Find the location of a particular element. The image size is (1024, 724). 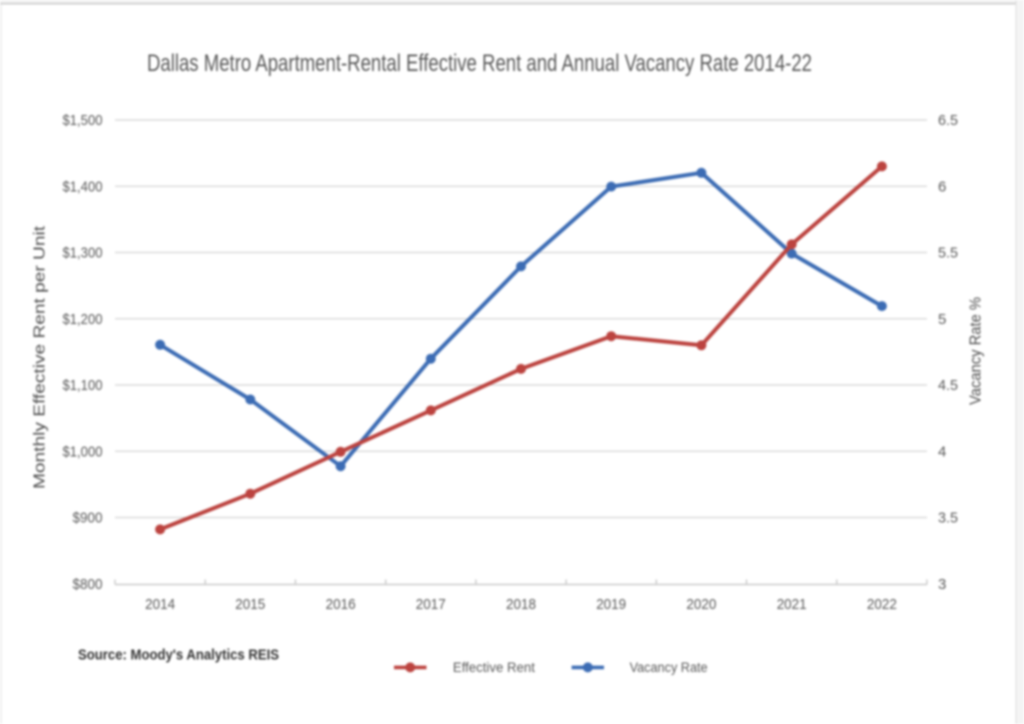

svg-text: 3 is located at coordinates (942, 584).